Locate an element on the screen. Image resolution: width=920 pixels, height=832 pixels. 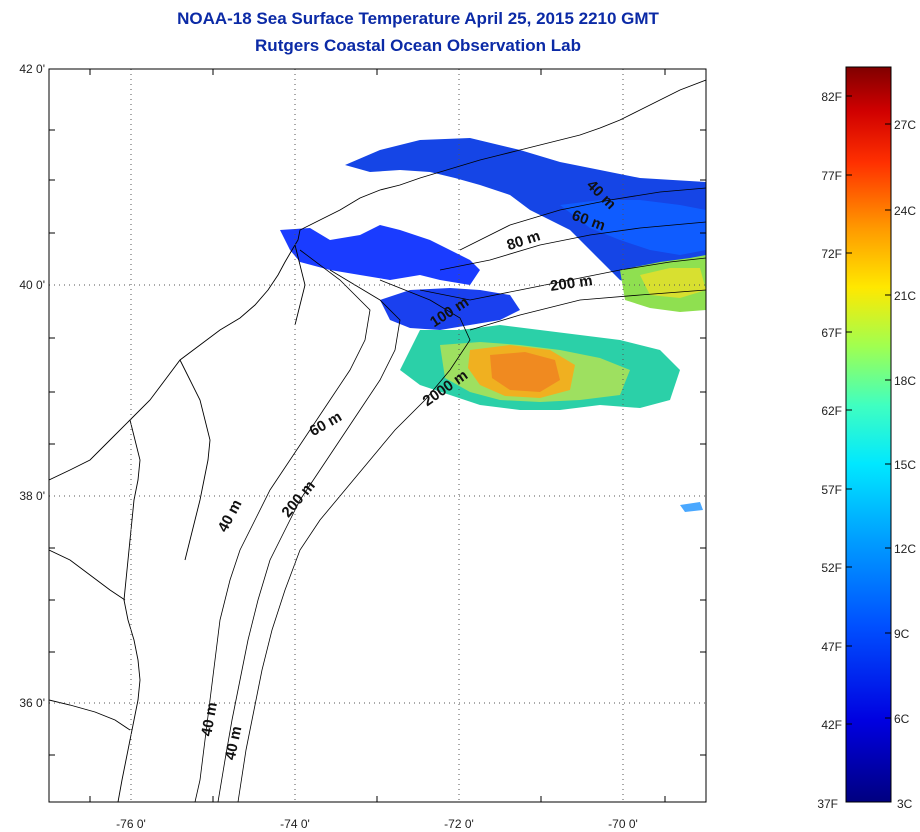
colorbar-c-label: 24C is located at coordinates (905, 211).